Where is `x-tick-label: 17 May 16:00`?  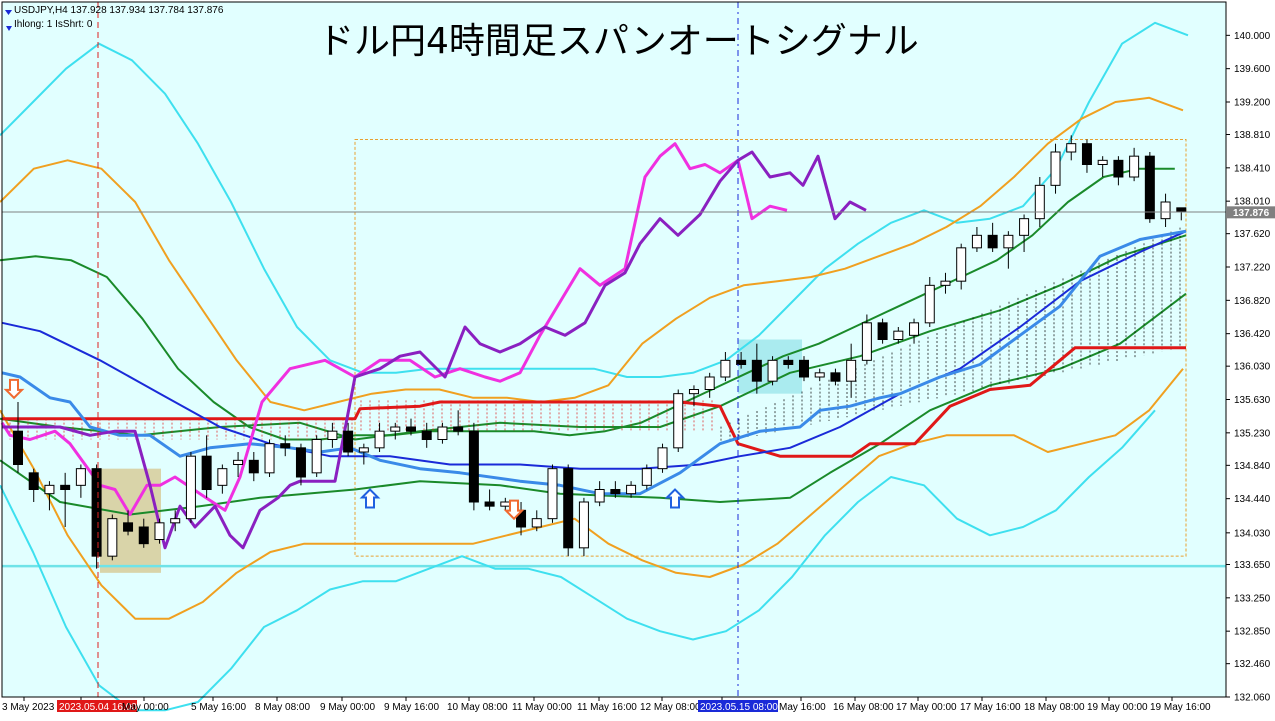 x-tick-label: 17 May 16:00 is located at coordinates (990, 707).